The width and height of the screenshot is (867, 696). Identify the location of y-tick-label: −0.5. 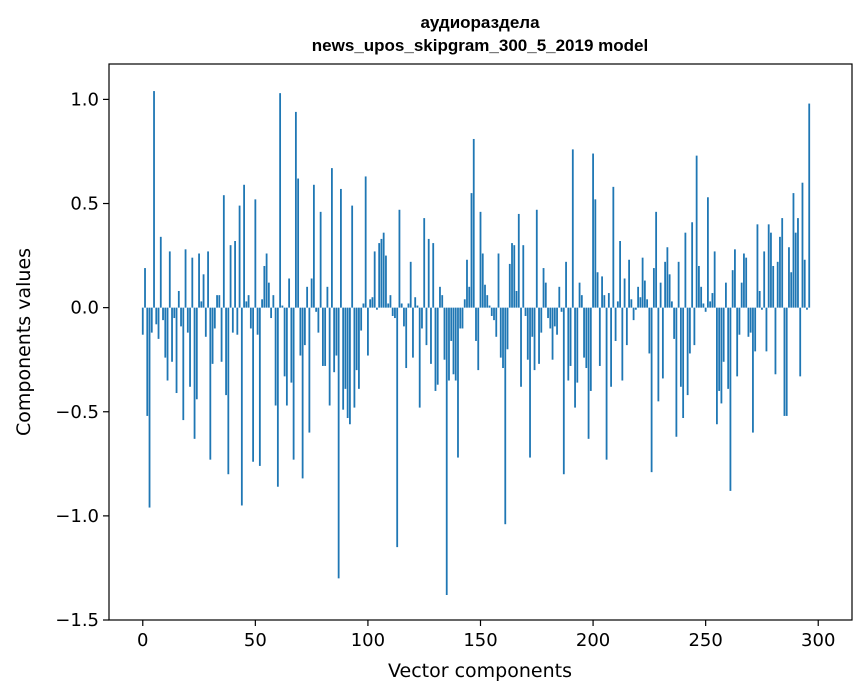
(77, 412).